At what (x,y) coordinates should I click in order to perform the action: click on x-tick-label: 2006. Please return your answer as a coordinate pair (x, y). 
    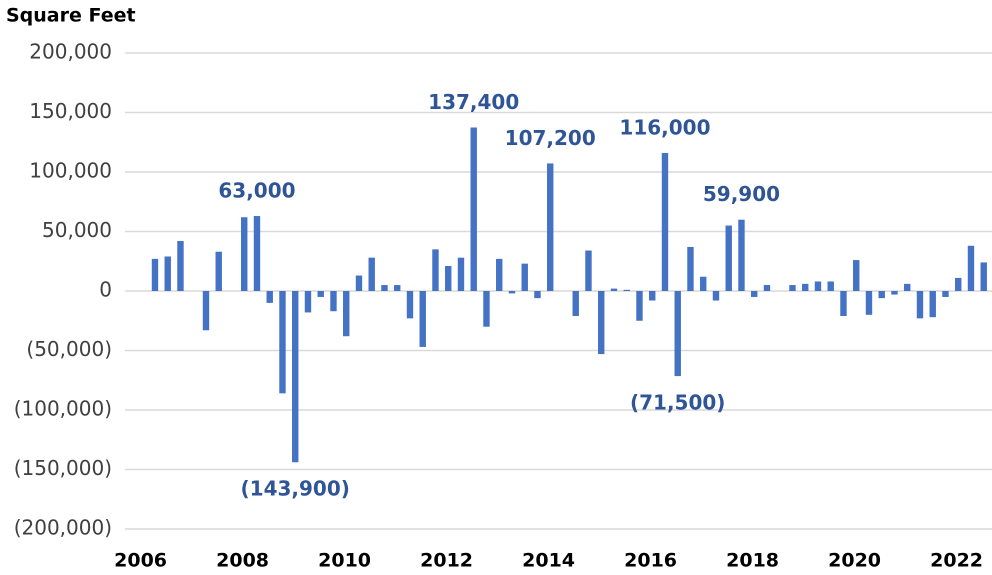
    Looking at the image, I should click on (140, 561).